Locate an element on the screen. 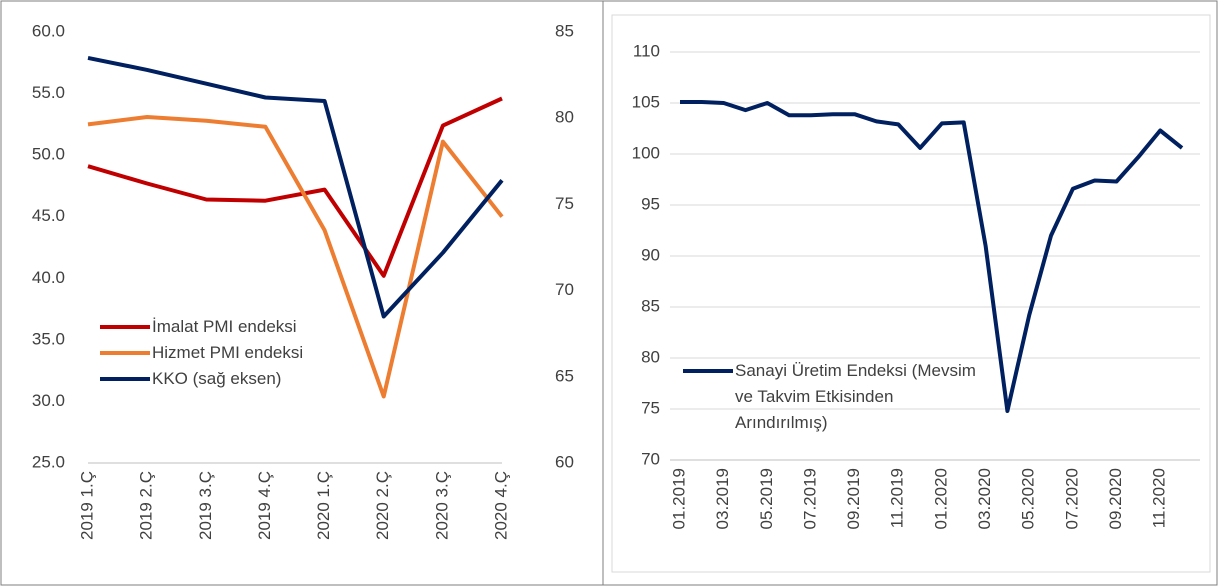 This screenshot has height=587, width=1219. x-tick-label: 2020 3.Ç is located at coordinates (441, 505).